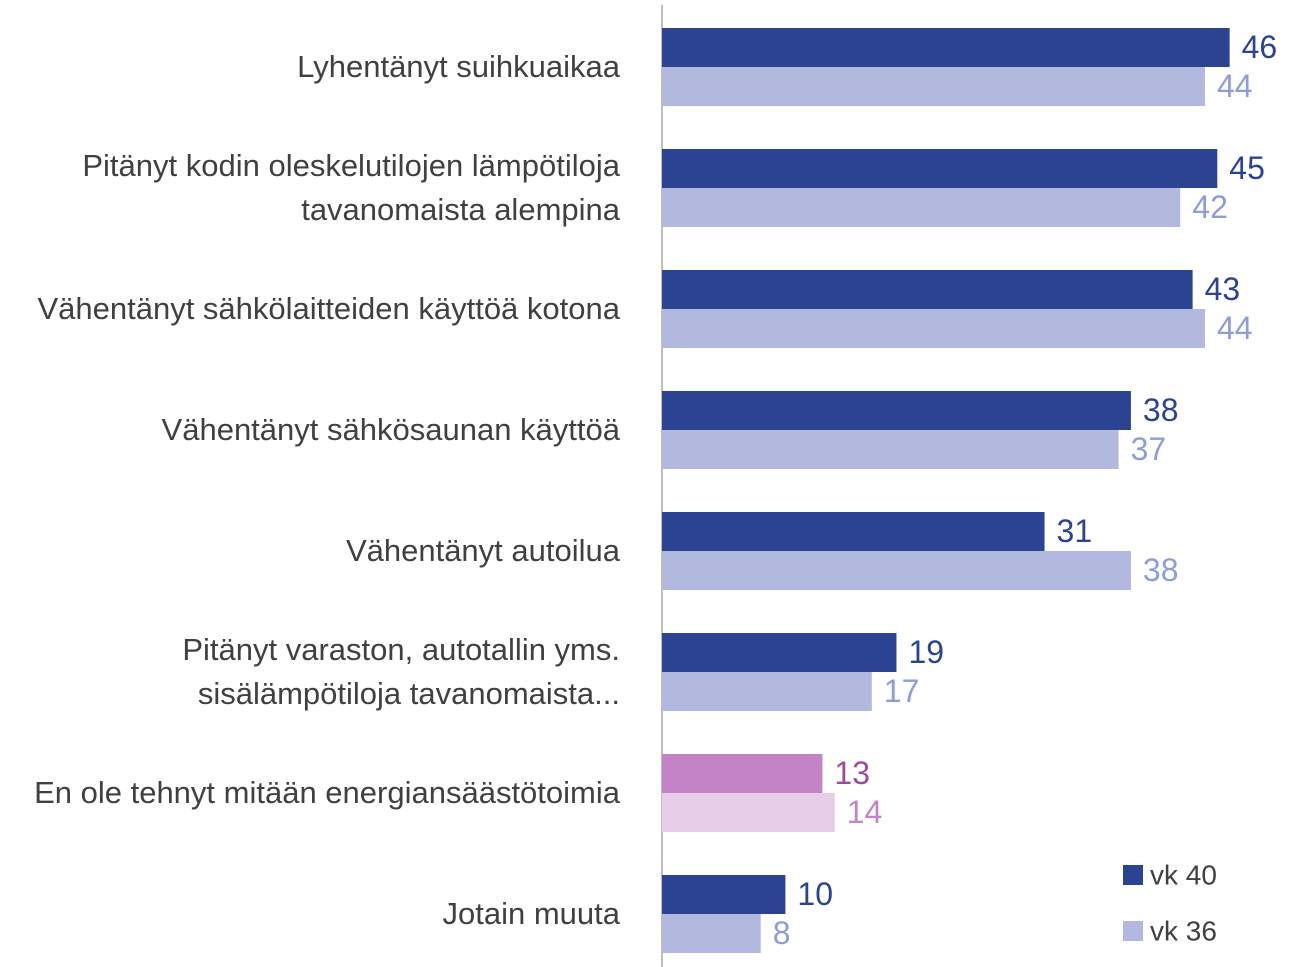 Image resolution: width=1294 pixels, height=967 pixels. What do you see at coordinates (1183, 874) in the screenshot?
I see `legend-label: vk 40` at bounding box center [1183, 874].